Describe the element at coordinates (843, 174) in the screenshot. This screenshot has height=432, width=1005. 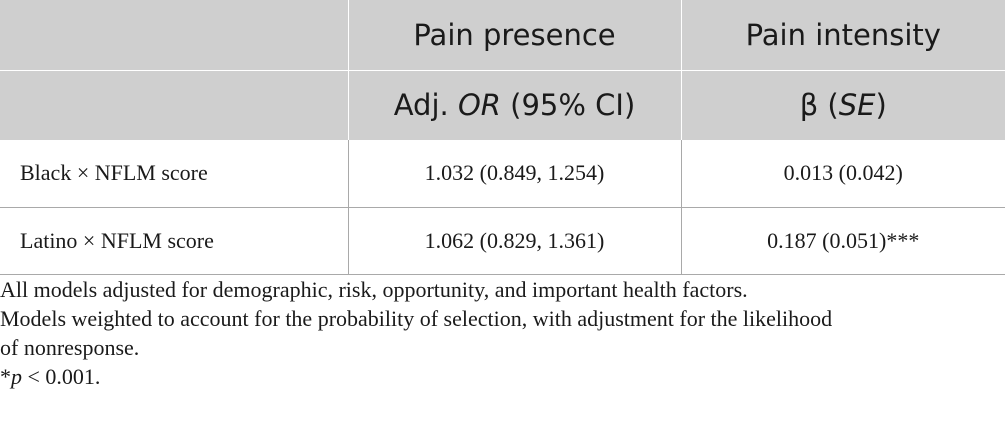
I see `intensity-value: 0.013 (0.042)` at that location.